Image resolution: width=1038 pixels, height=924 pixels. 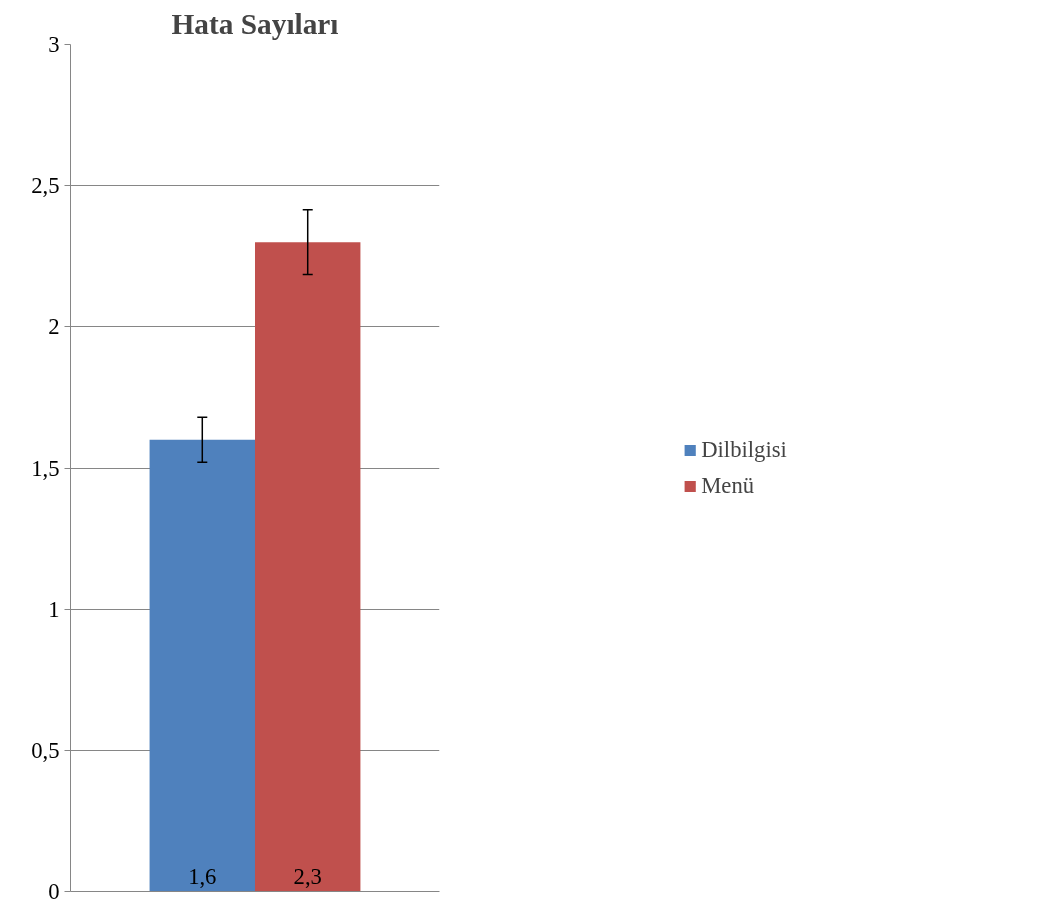 What do you see at coordinates (744, 449) in the screenshot?
I see `legend-label: Dilbilgisi` at bounding box center [744, 449].